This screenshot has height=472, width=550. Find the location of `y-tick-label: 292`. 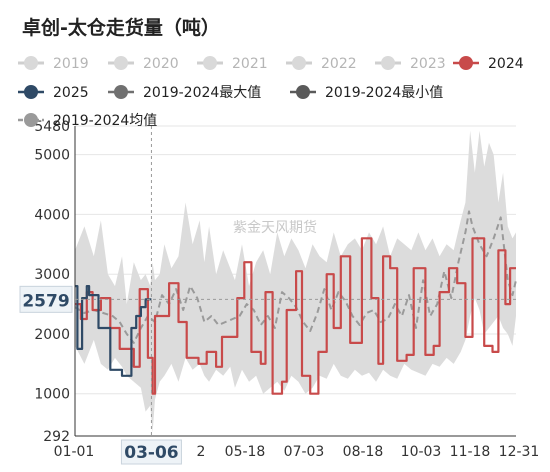

y-tick-label: 292 is located at coordinates (56, 437).